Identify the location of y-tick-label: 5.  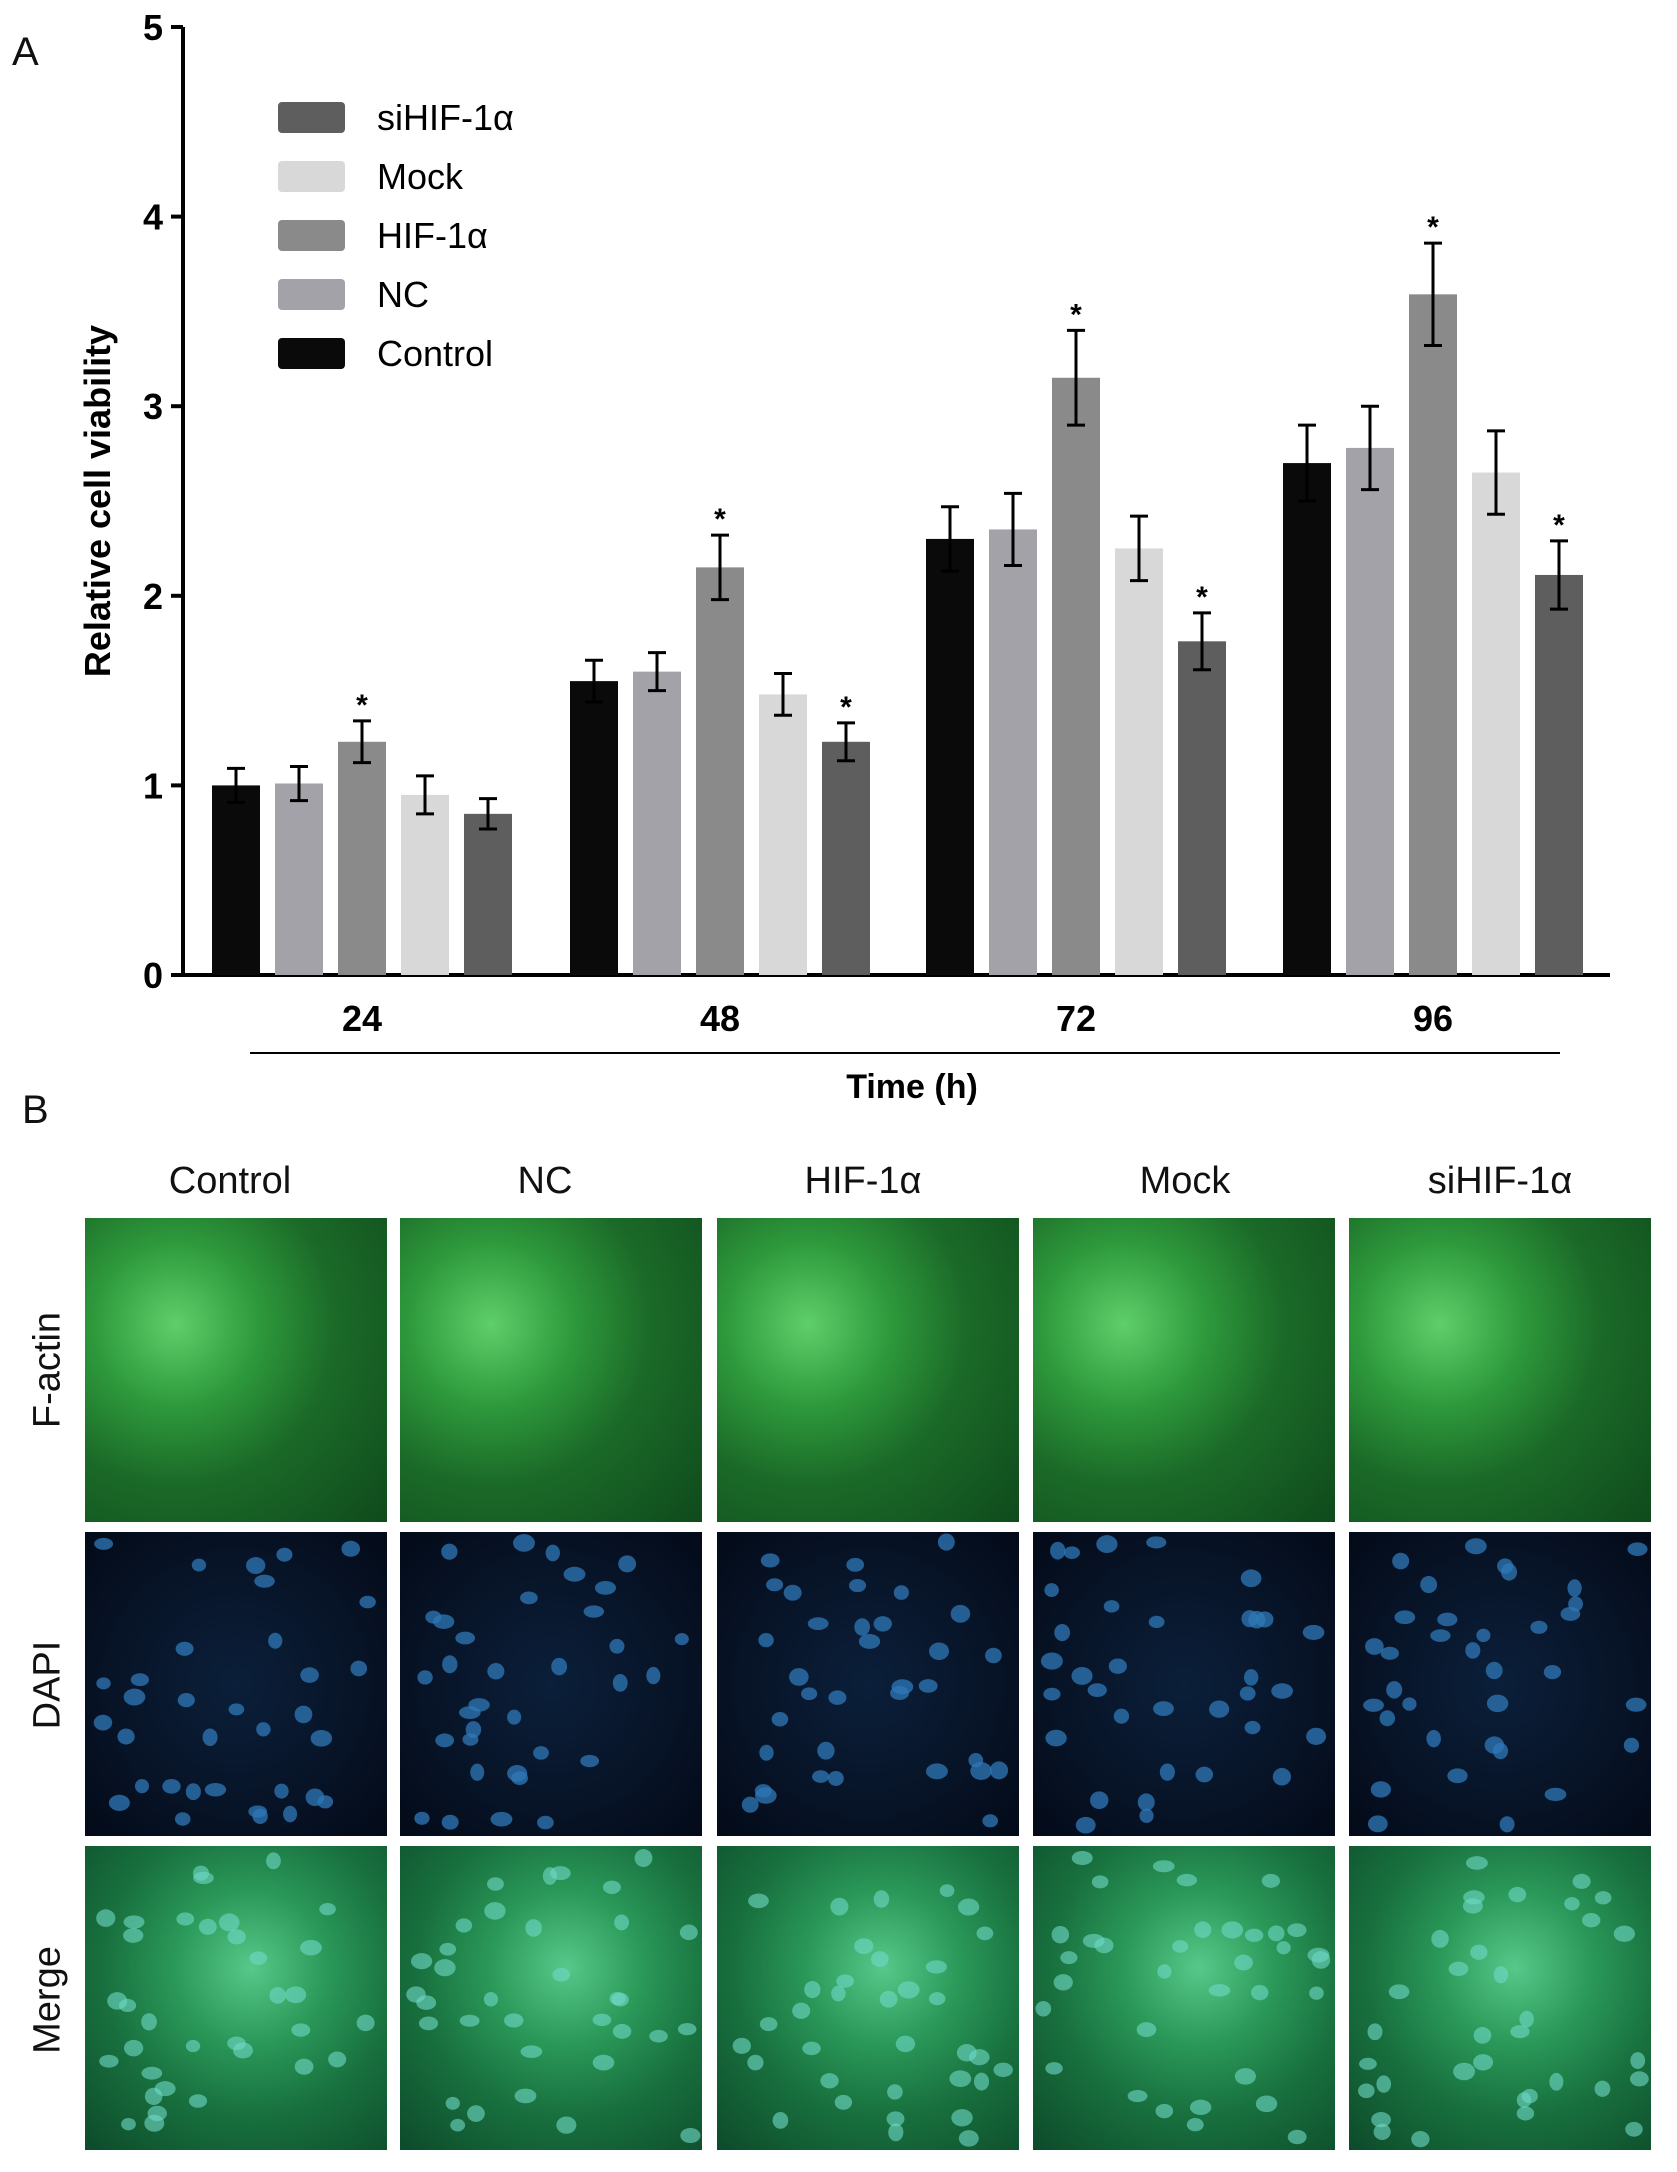
(153, 27).